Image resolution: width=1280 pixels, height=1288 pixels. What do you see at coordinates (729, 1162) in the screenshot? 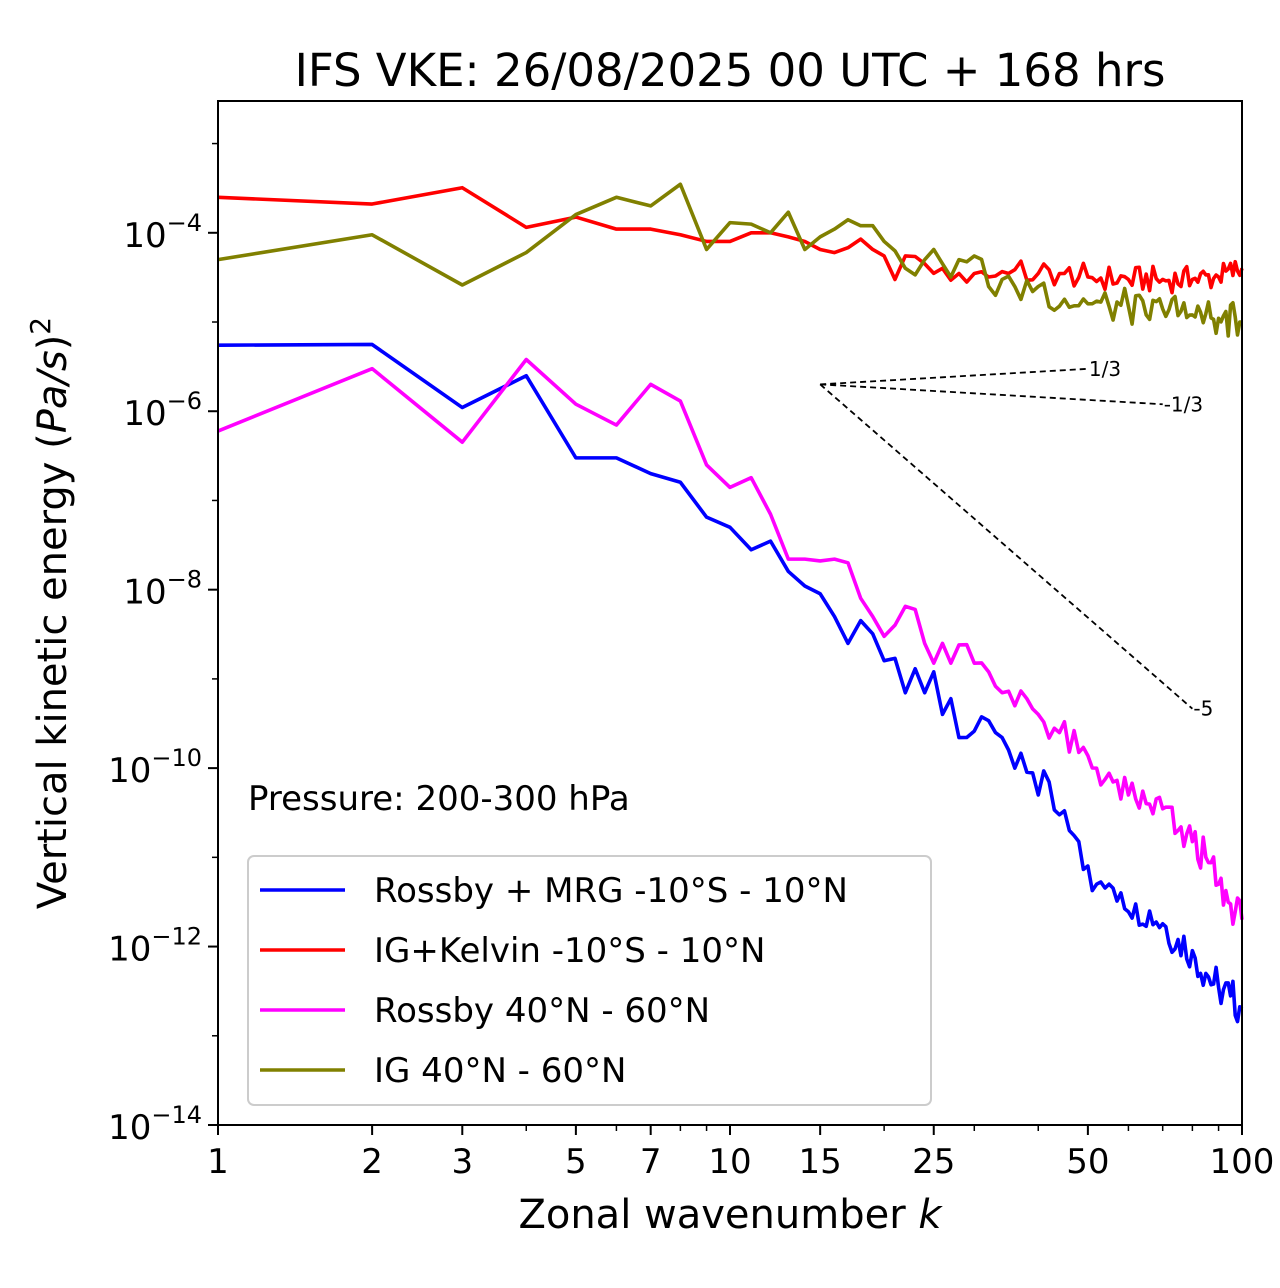
I see `x-tick-label: 10` at bounding box center [729, 1162].